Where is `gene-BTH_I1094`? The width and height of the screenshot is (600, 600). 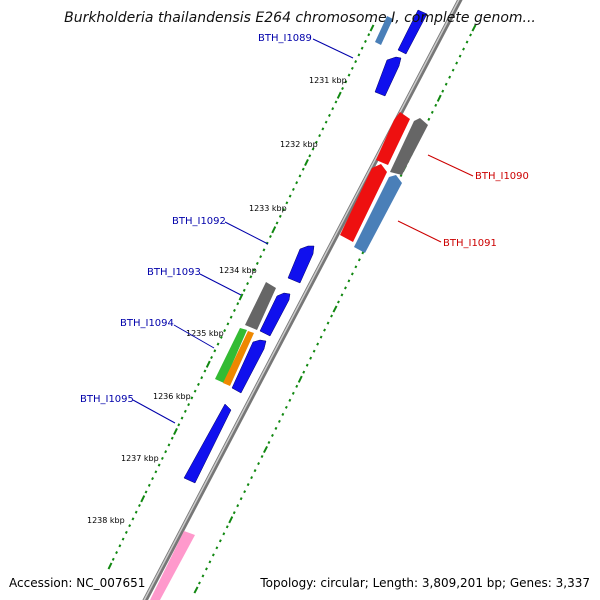
gene-BTH_I1094 is located at coordinates (249, 366).